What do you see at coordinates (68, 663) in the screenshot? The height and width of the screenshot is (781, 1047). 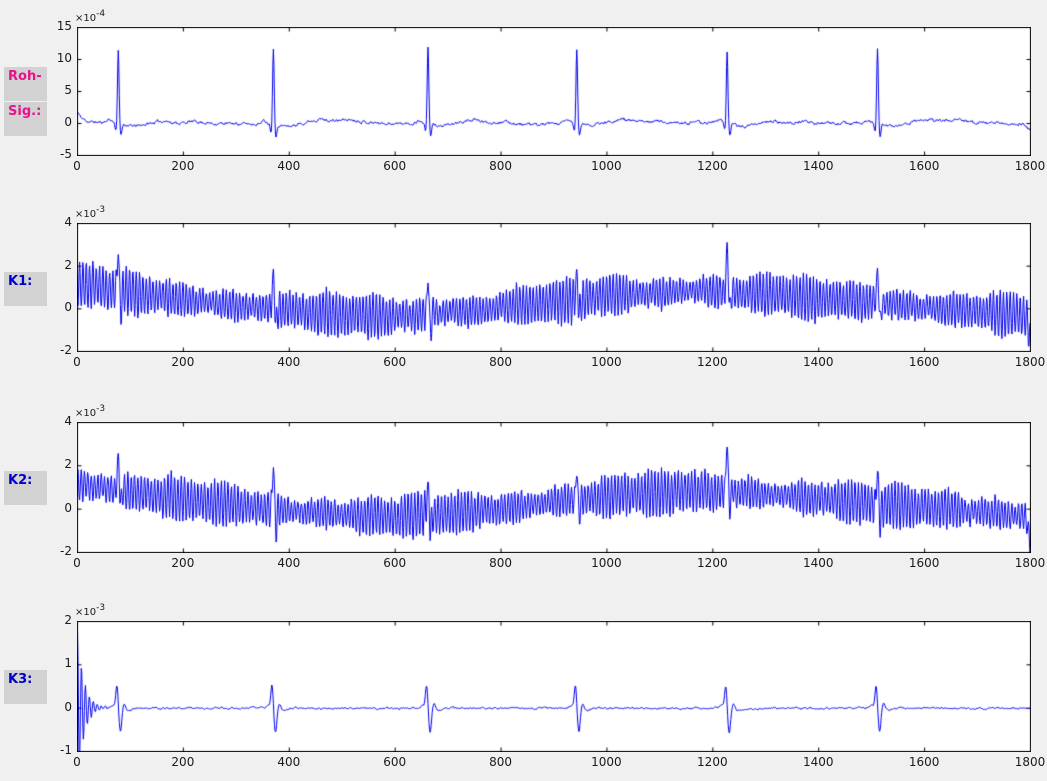 I see `y-tick-label: 1` at bounding box center [68, 663].